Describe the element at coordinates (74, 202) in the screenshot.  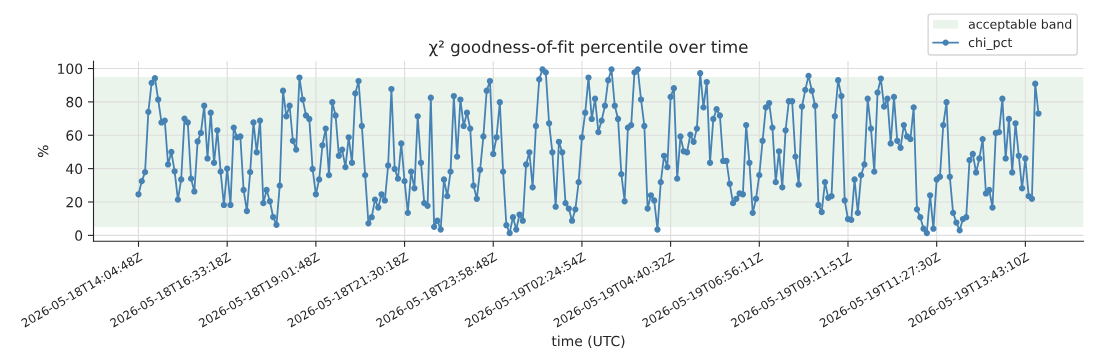
I see `y-tick-label: 20` at that location.